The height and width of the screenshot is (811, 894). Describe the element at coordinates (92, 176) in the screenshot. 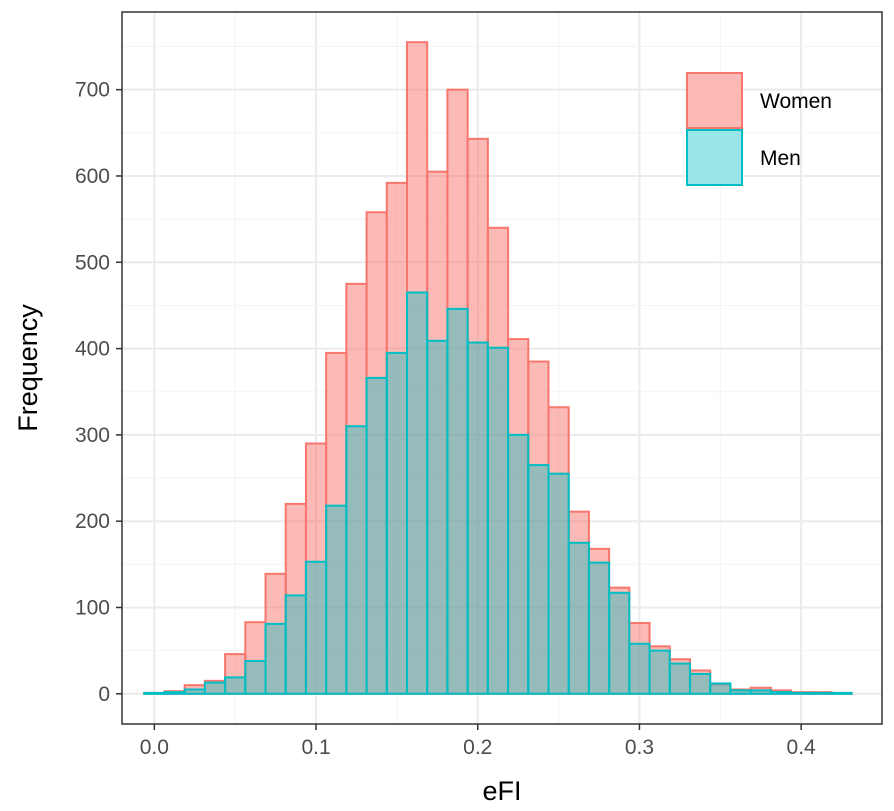

I see `y-tick-label: 600` at that location.